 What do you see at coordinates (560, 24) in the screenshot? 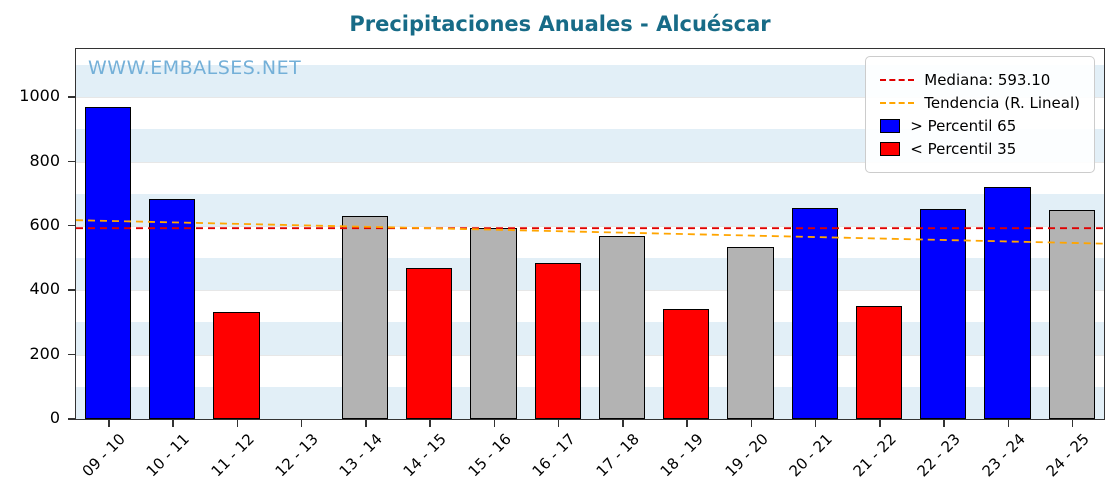
I see `chart-title: Precipitaciones Anuales - Alcuéscar` at bounding box center [560, 24].